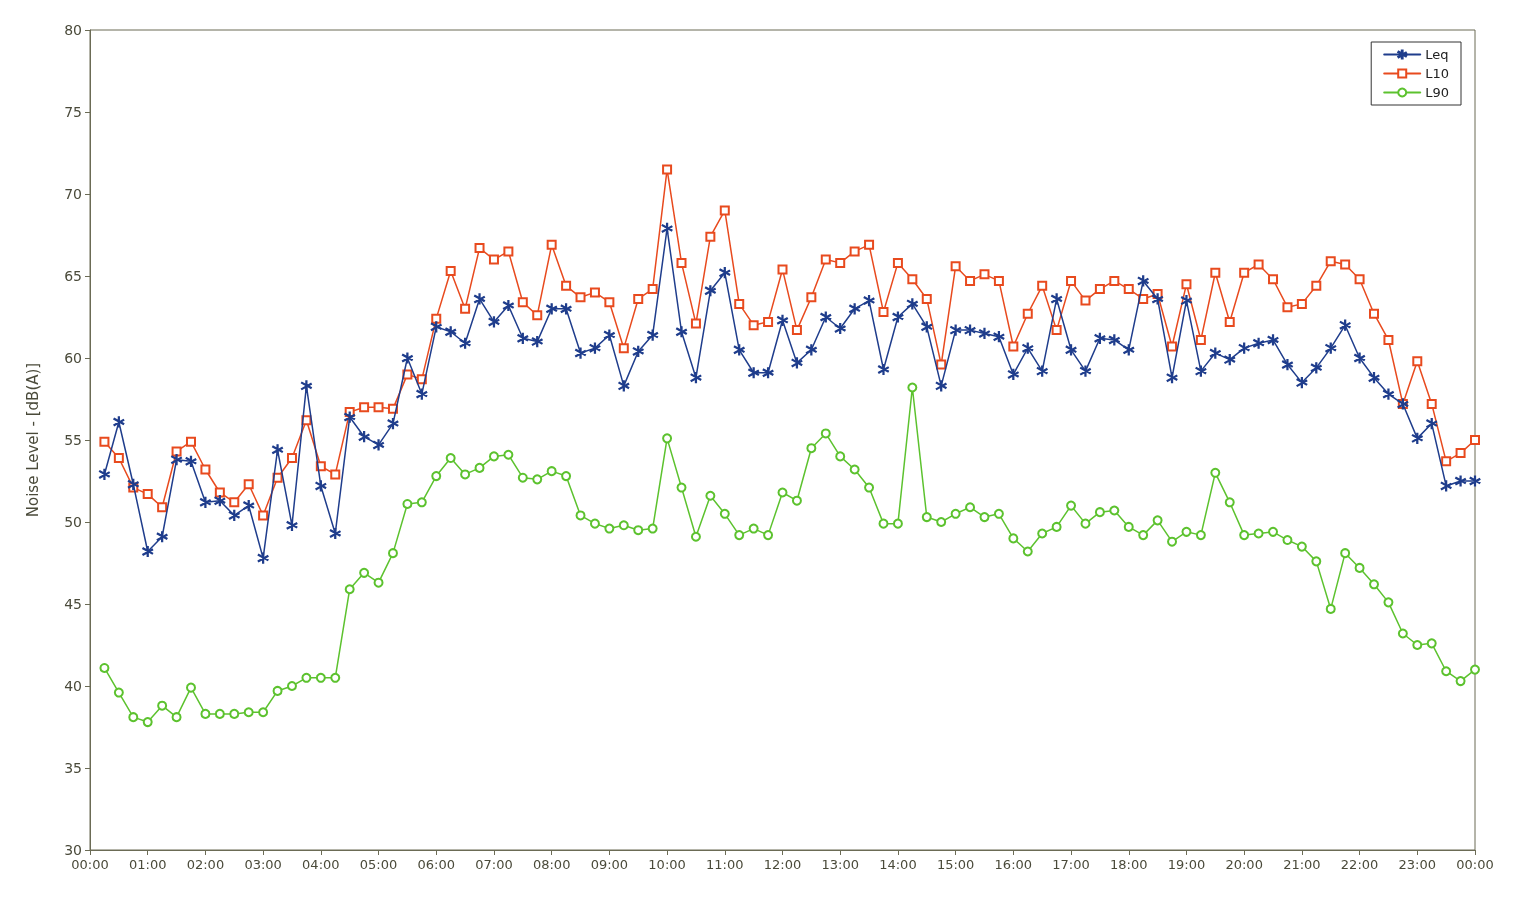 The height and width of the screenshot is (900, 1535). Describe the element at coordinates (73, 522) in the screenshot. I see `y-tick-label: 50` at that location.